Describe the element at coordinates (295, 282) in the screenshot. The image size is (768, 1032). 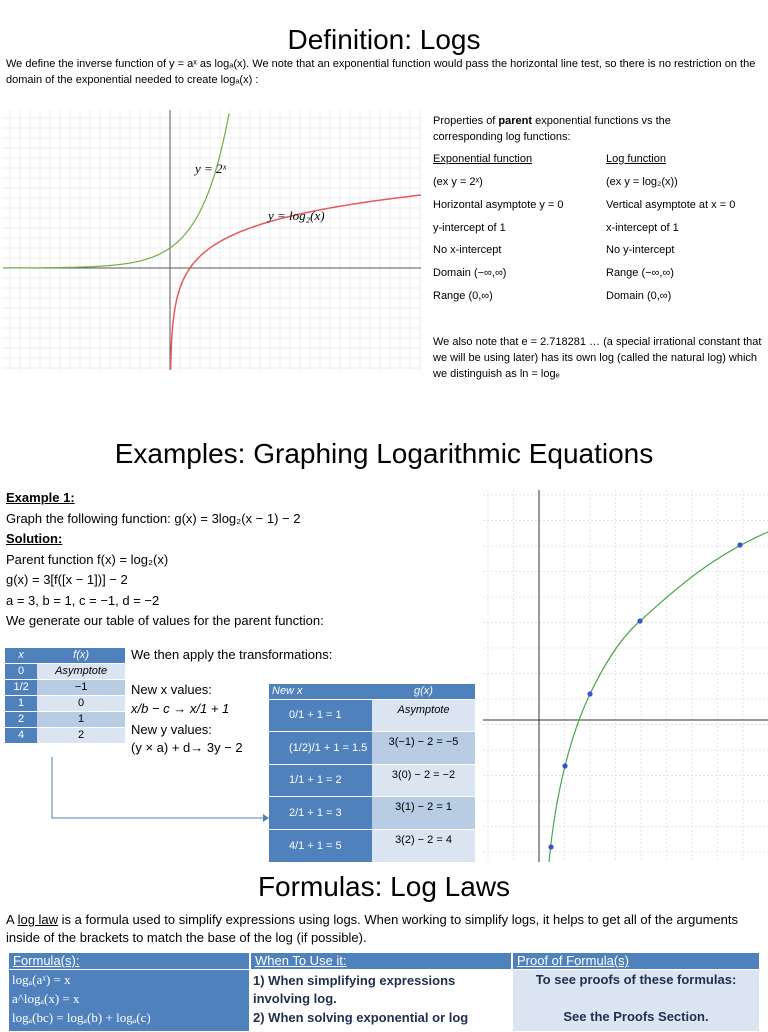
I see `log-curve` at that location.